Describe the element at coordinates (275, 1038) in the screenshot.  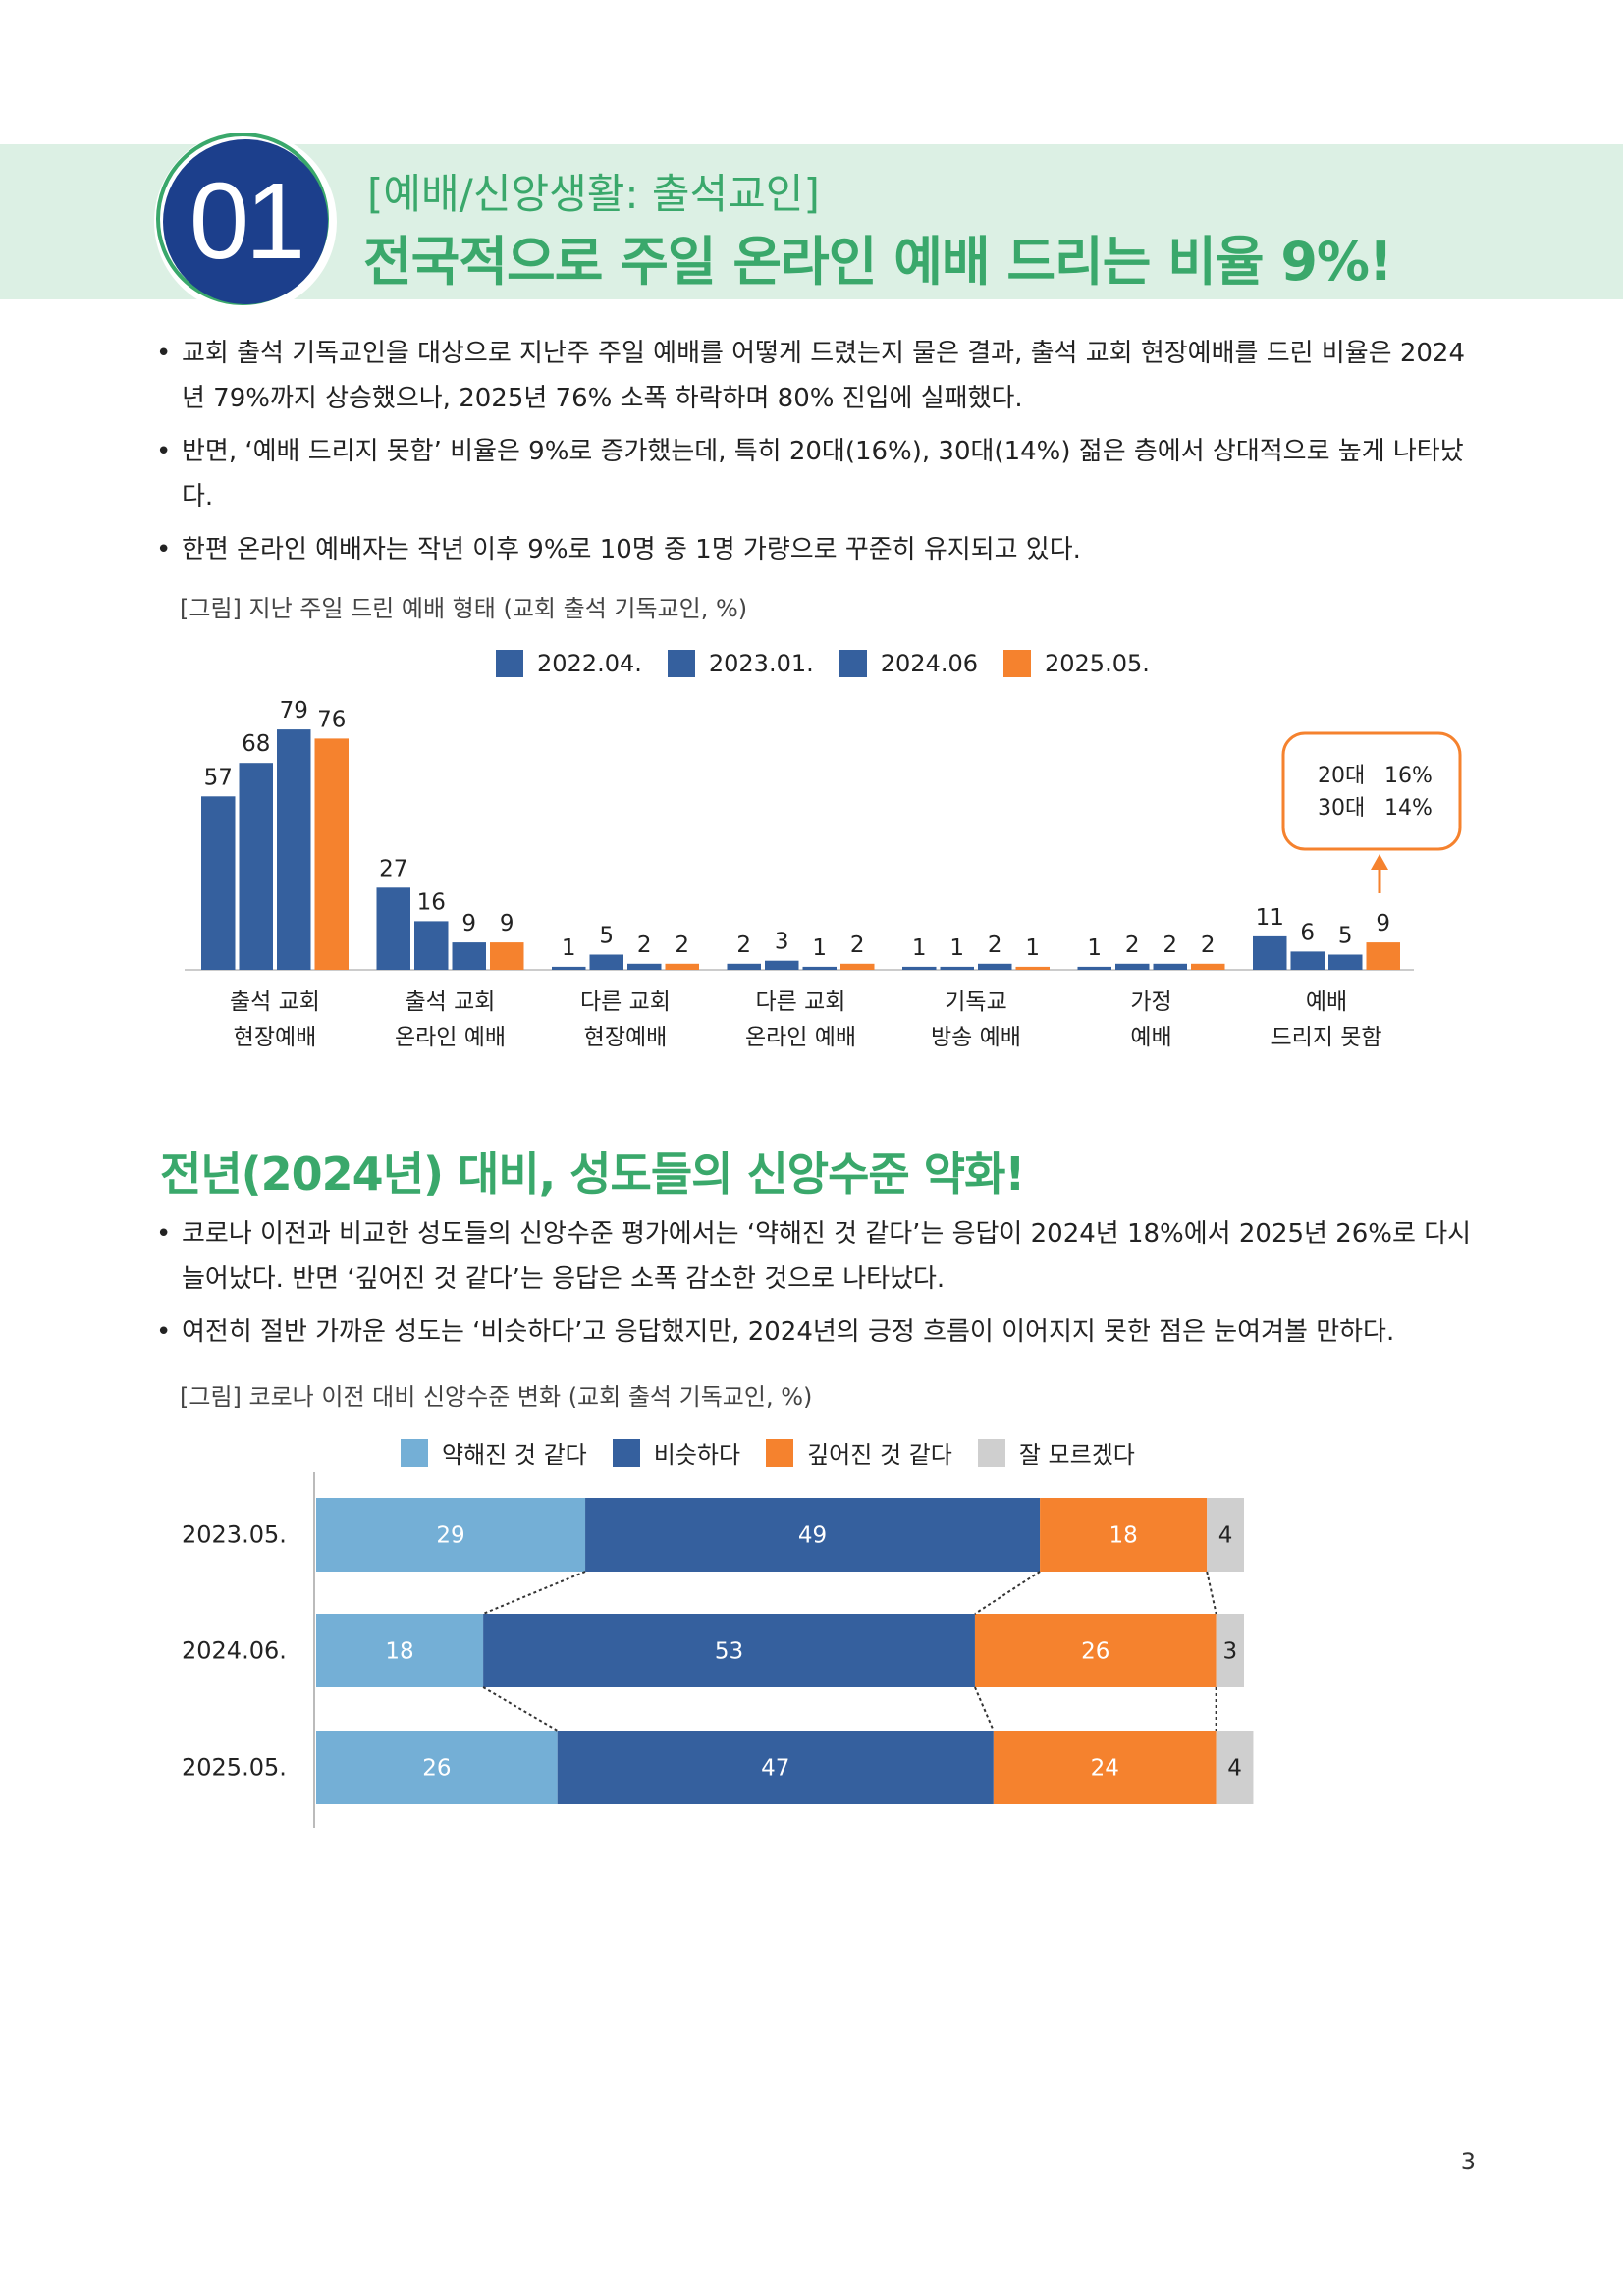
I see `category-label: 현장예배` at that location.